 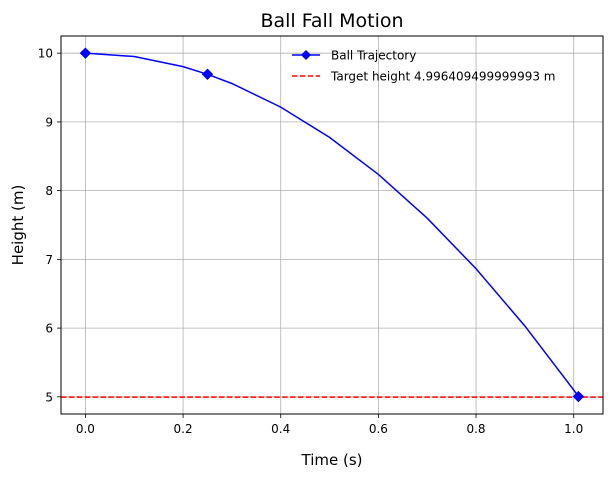 I want to click on y-tick-label: 5, so click(x=49, y=397).